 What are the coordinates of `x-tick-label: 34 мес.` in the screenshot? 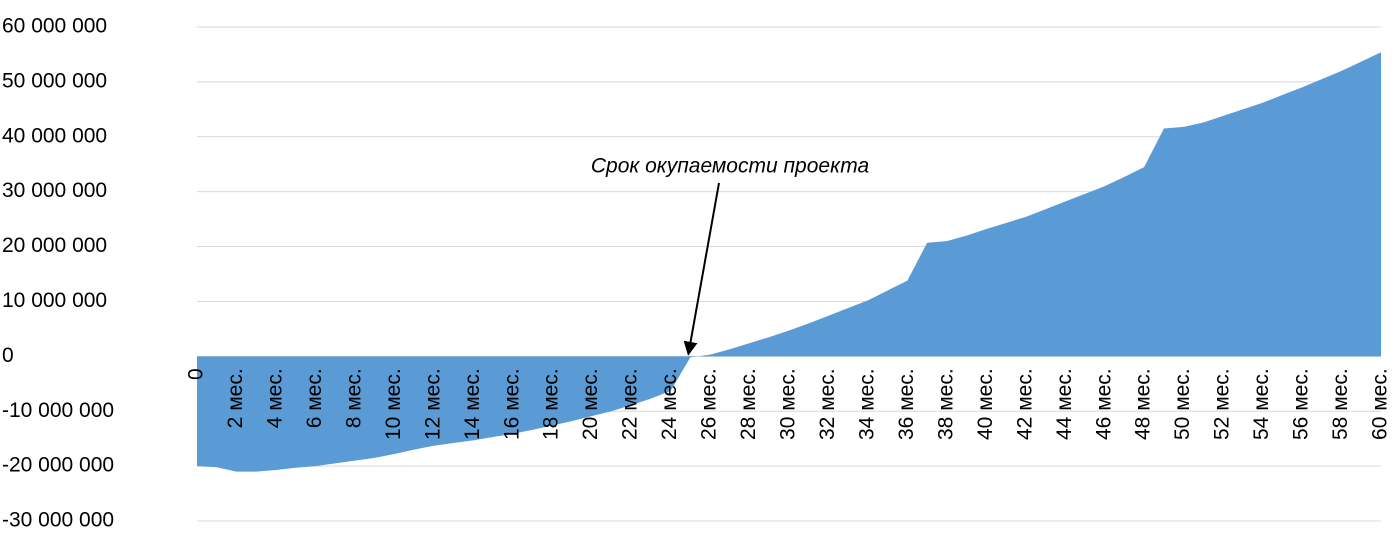 It's located at (866, 404).